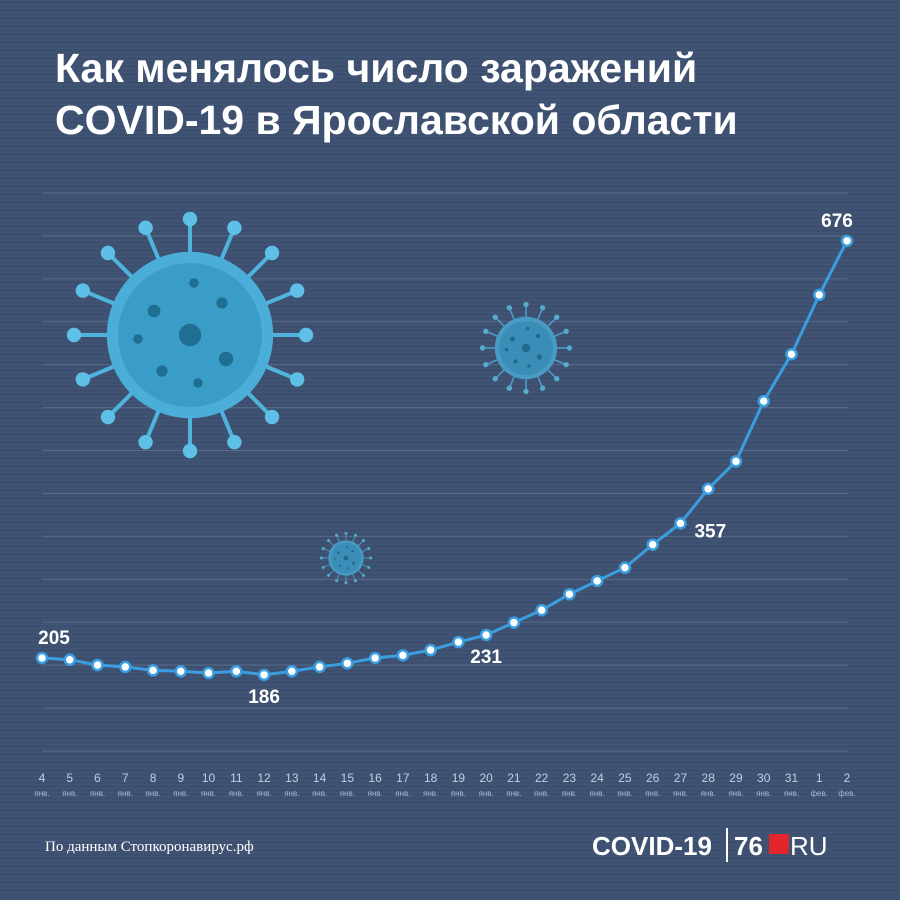 This screenshot has width=900, height=900. I want to click on x-tick-label: 13, so click(292, 778).